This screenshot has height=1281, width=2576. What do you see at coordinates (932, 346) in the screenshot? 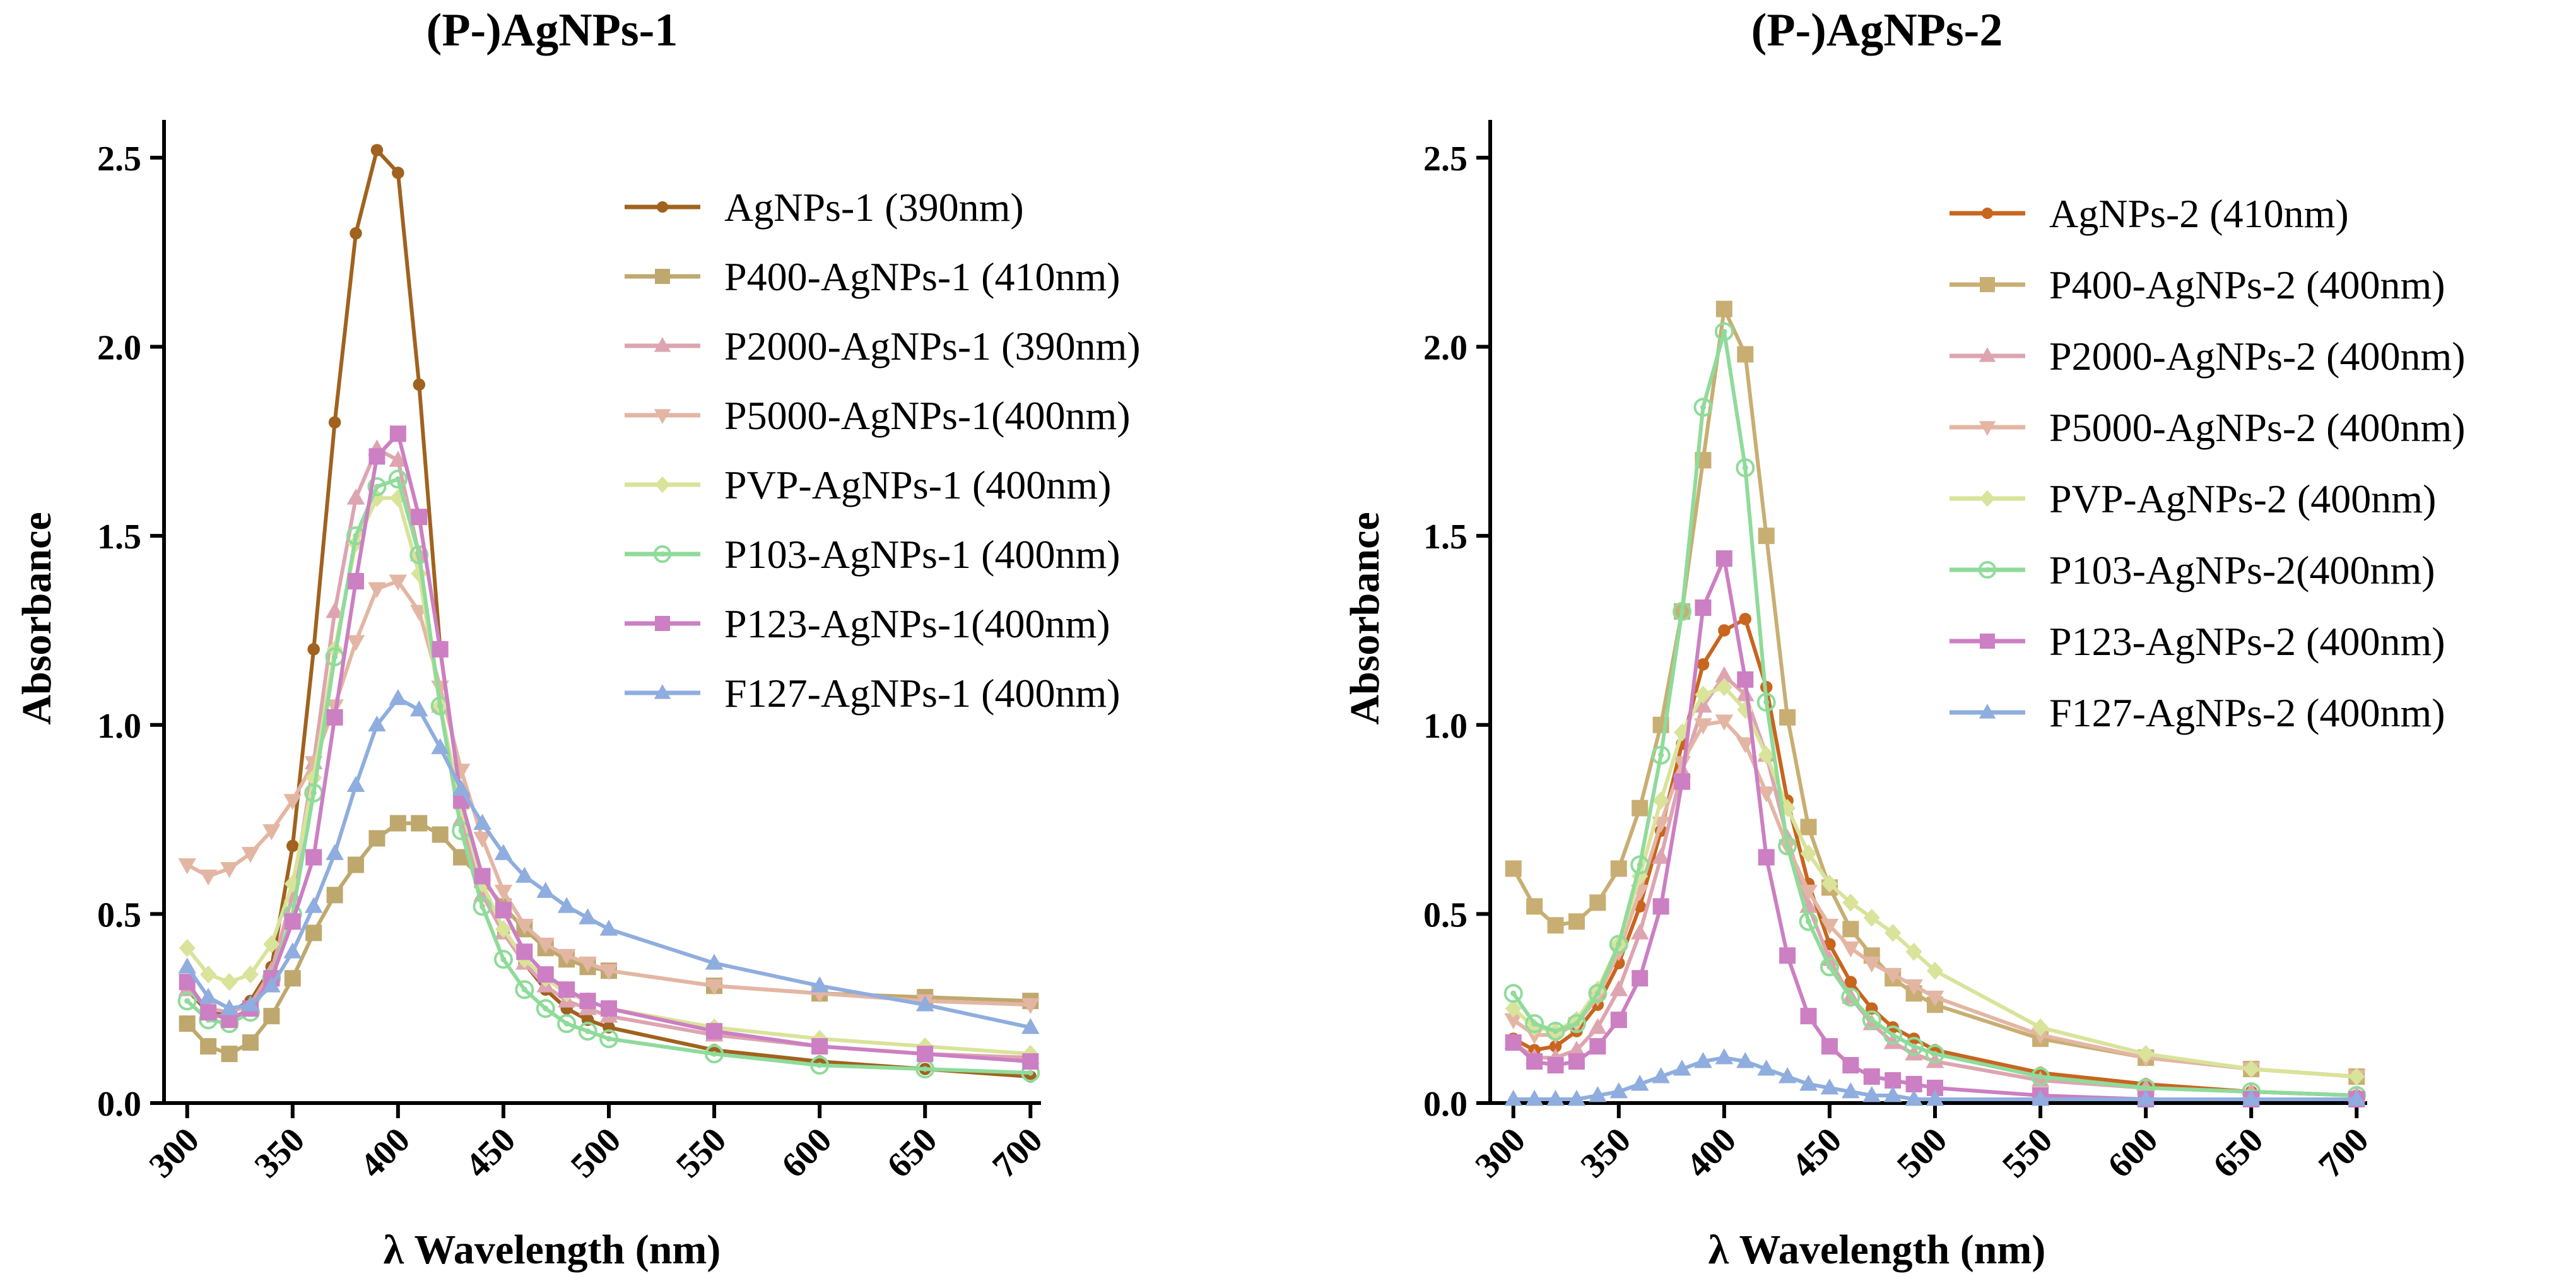
I see `legend-label: P2000-AgNPs-1 (390nm)` at bounding box center [932, 346].